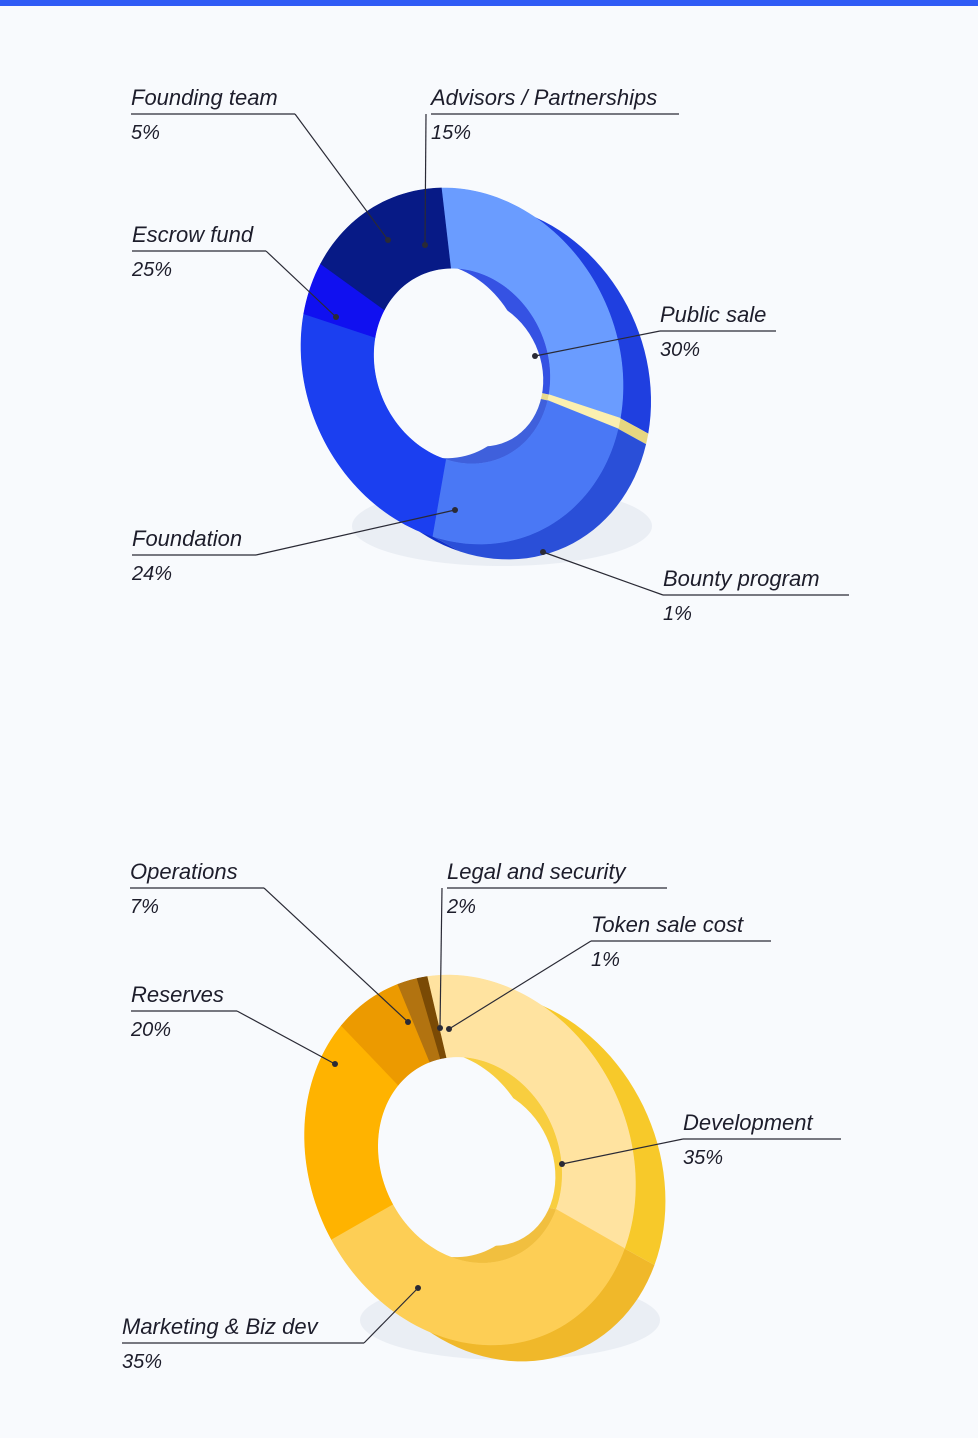 The image size is (978, 1438). I want to click on label-name: Operations, so click(184, 871).